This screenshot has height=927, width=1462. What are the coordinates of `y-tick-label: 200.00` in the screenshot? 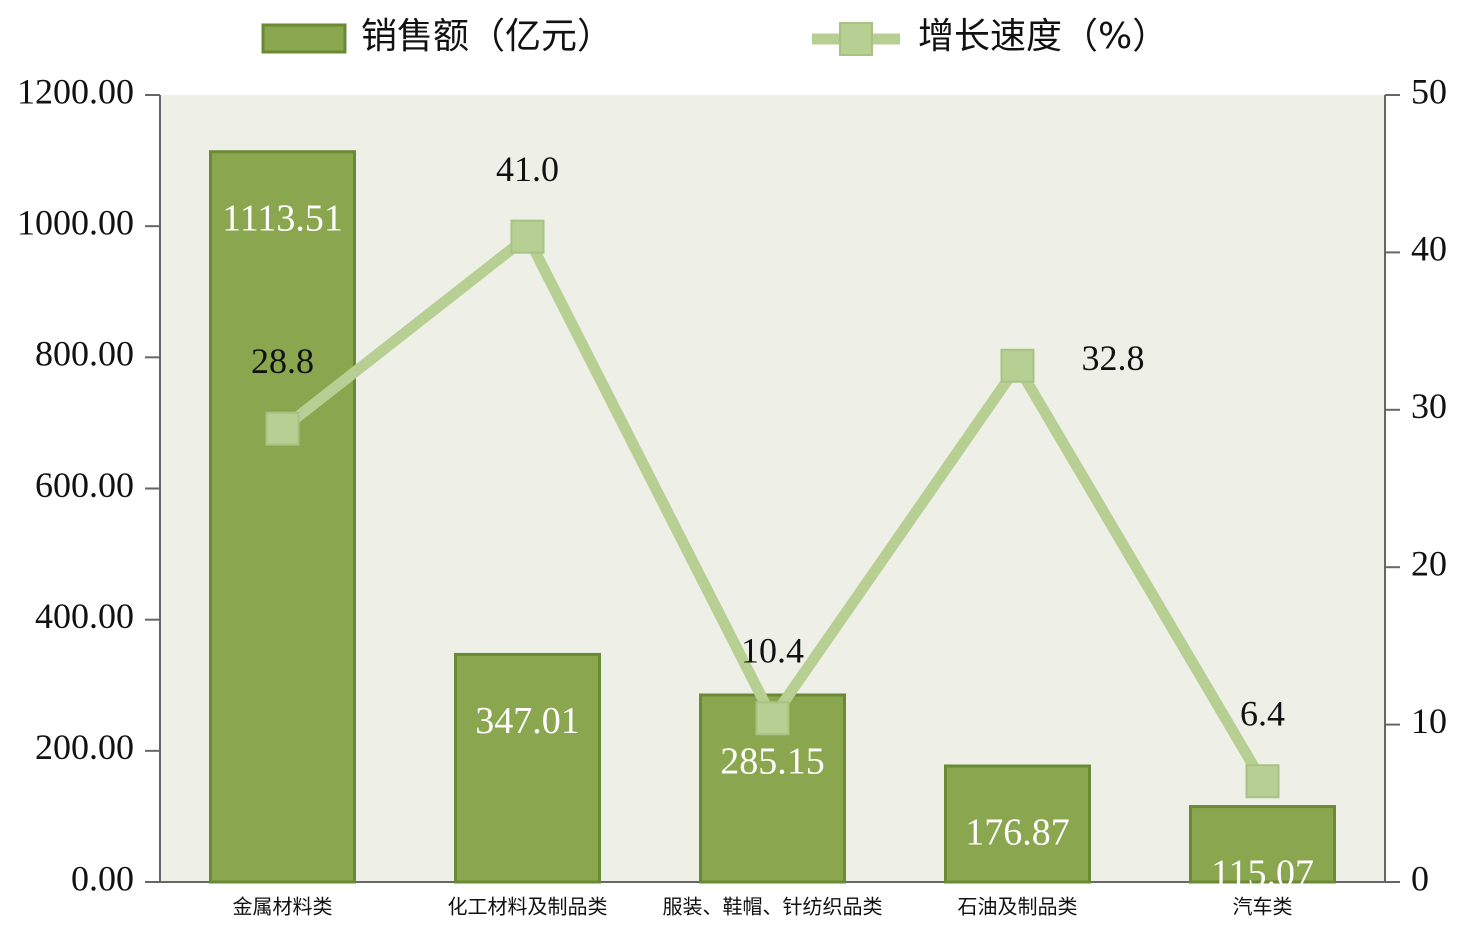 It's located at (84, 747).